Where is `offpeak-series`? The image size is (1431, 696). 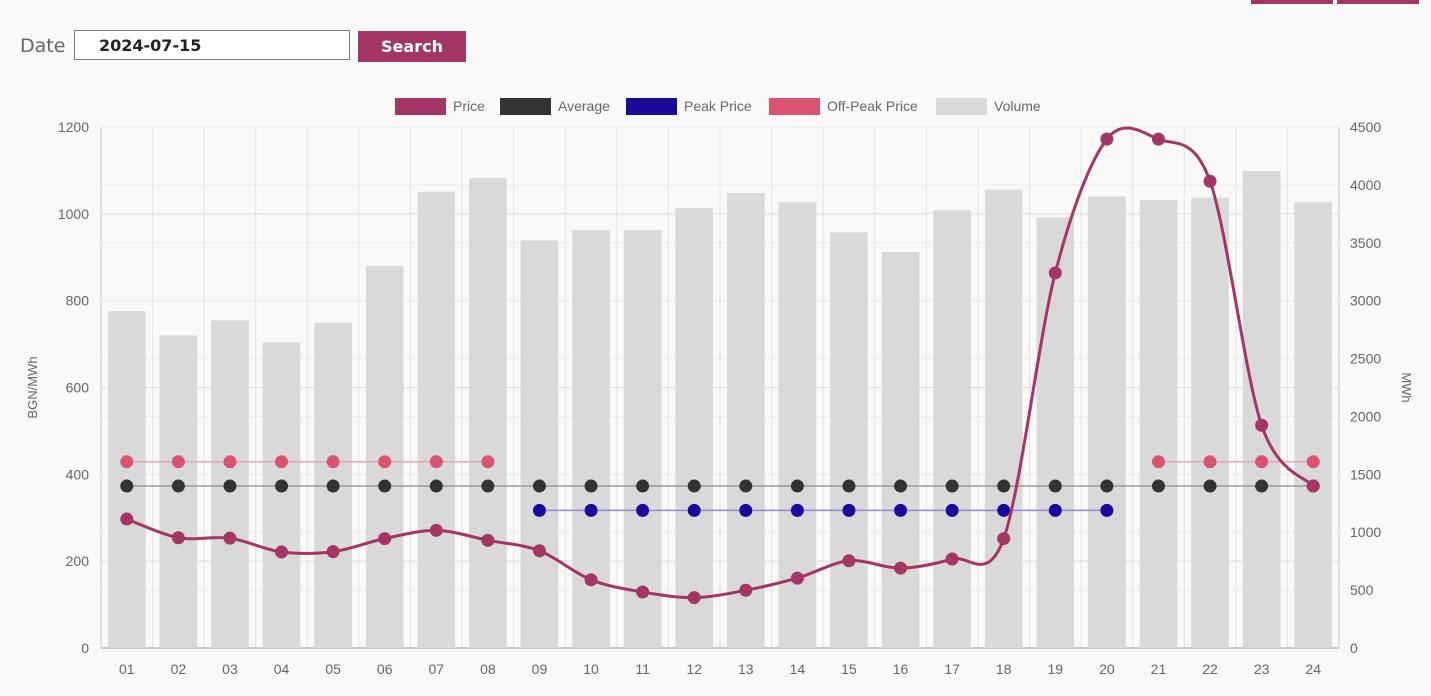
offpeak-series is located at coordinates (720, 462).